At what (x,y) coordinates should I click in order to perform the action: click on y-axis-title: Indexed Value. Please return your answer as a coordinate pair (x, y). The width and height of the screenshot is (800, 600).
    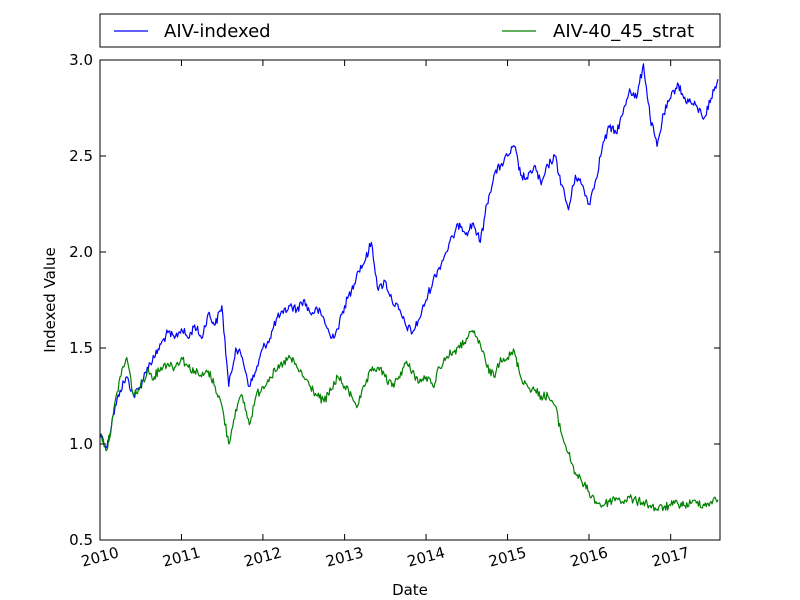
    Looking at the image, I should click on (50, 300).